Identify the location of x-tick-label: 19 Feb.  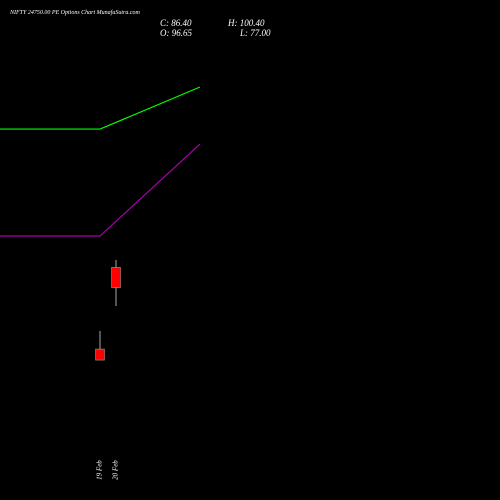
(100, 470).